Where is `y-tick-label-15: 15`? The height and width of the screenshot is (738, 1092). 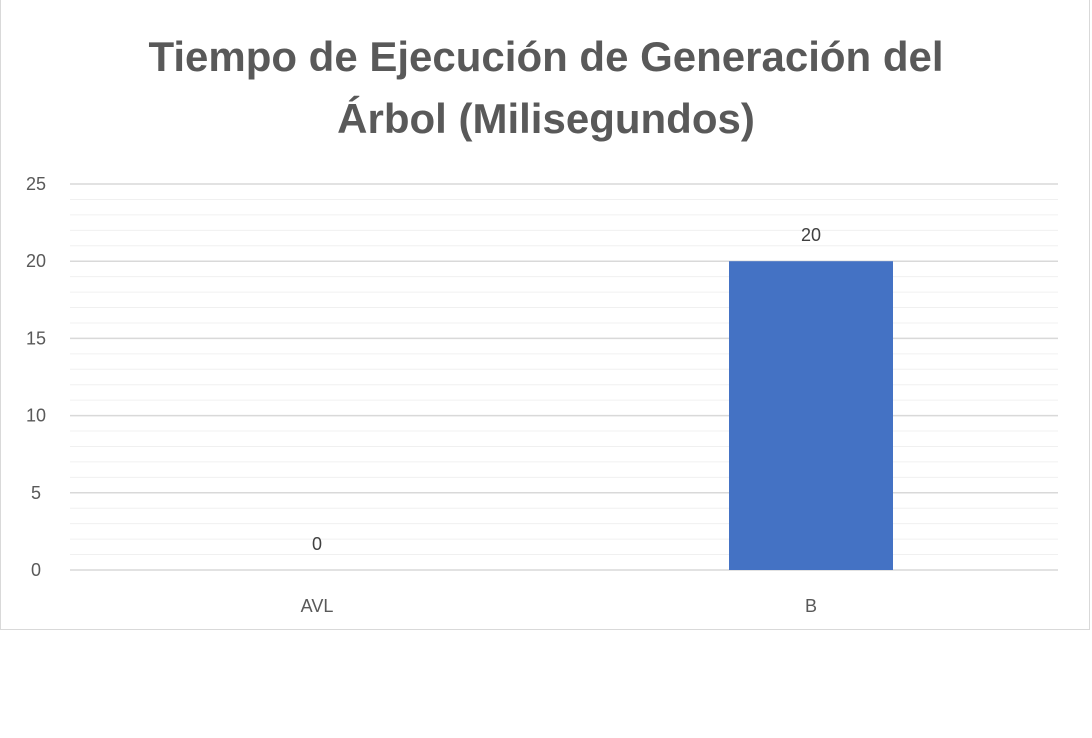 y-tick-label-15: 15 is located at coordinates (36, 338).